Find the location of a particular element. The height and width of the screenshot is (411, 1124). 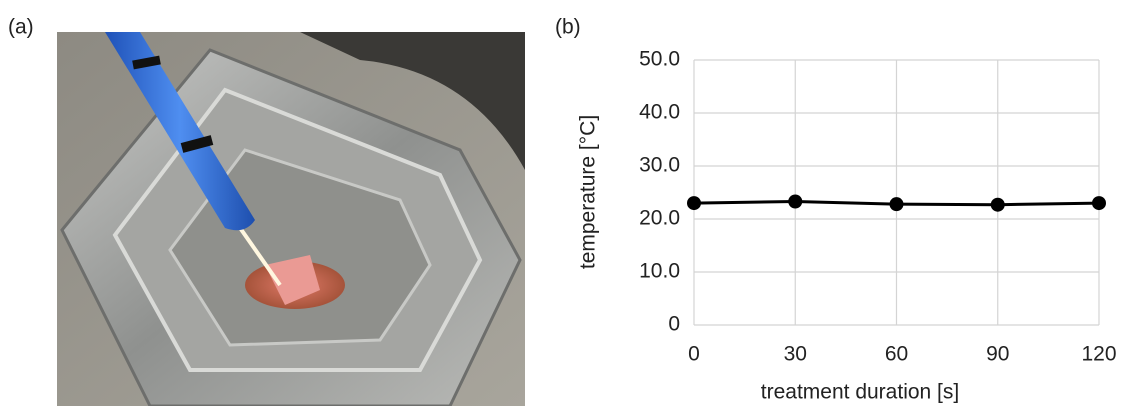

x-tick-label: 30 is located at coordinates (795, 354).